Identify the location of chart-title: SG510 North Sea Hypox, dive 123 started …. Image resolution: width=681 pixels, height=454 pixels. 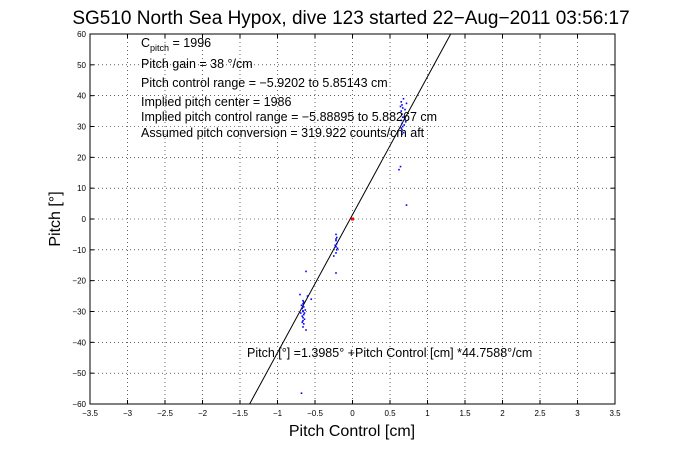
(350, 18).